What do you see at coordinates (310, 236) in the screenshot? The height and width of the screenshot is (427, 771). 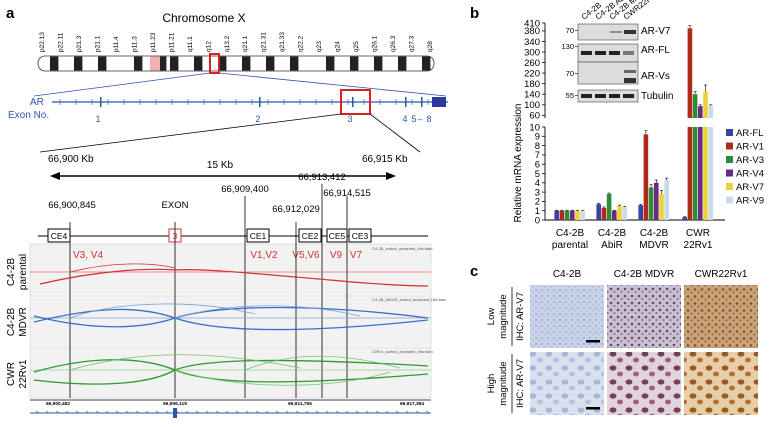 I see `exon-box-label: CE2` at bounding box center [310, 236].